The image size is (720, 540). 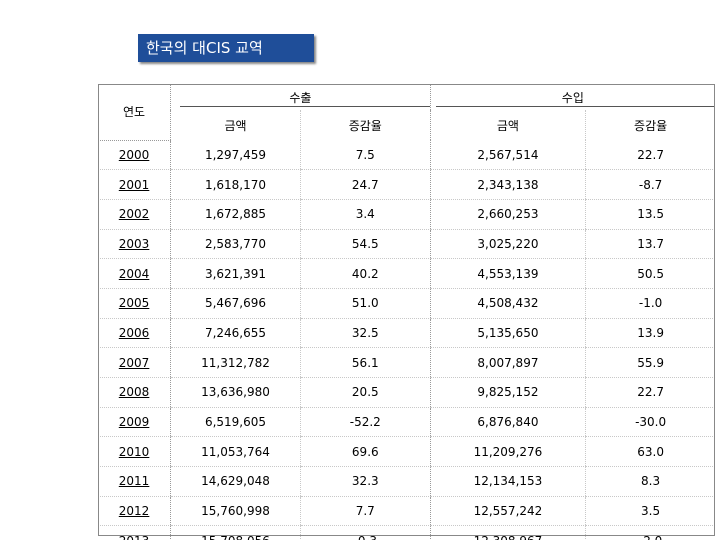 What do you see at coordinates (507, 452) in the screenshot?
I see `import-amount-cell: 11,209,276` at bounding box center [507, 452].